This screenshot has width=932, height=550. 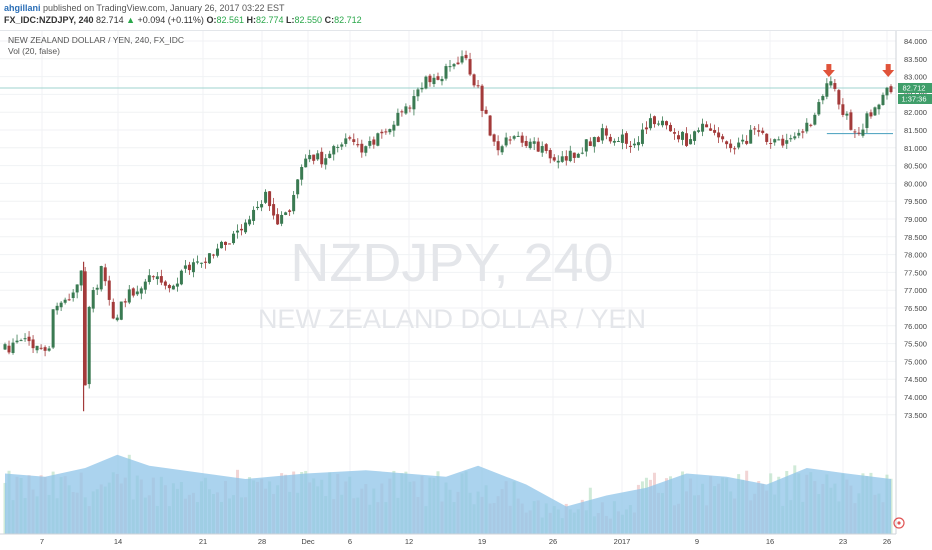 What do you see at coordinates (914, 87) in the screenshot?
I see `price-tag-value: 82.712` at bounding box center [914, 87].